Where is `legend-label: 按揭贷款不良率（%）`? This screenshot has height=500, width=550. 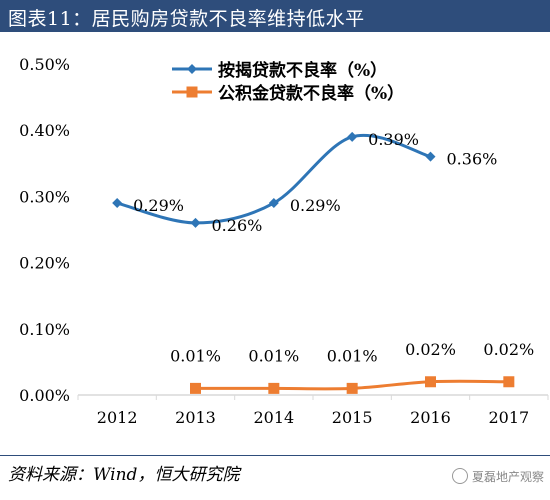 legend-label: 按揭贷款不良率（%） is located at coordinates (302, 70).